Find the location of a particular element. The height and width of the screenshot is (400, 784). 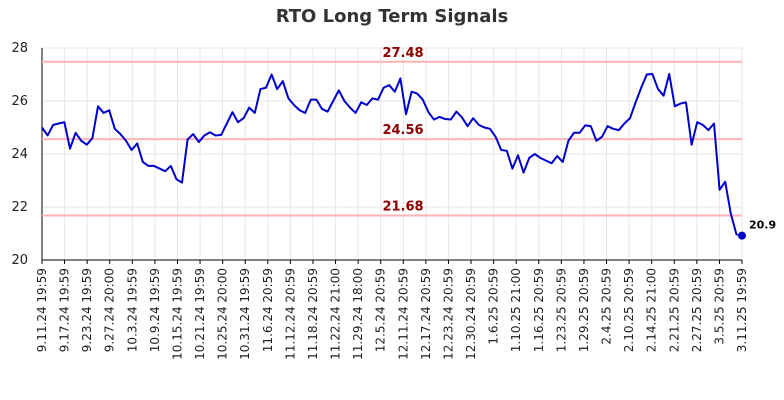

x-tick-label: 2.27.25 20:59 is located at coordinates (697, 310).